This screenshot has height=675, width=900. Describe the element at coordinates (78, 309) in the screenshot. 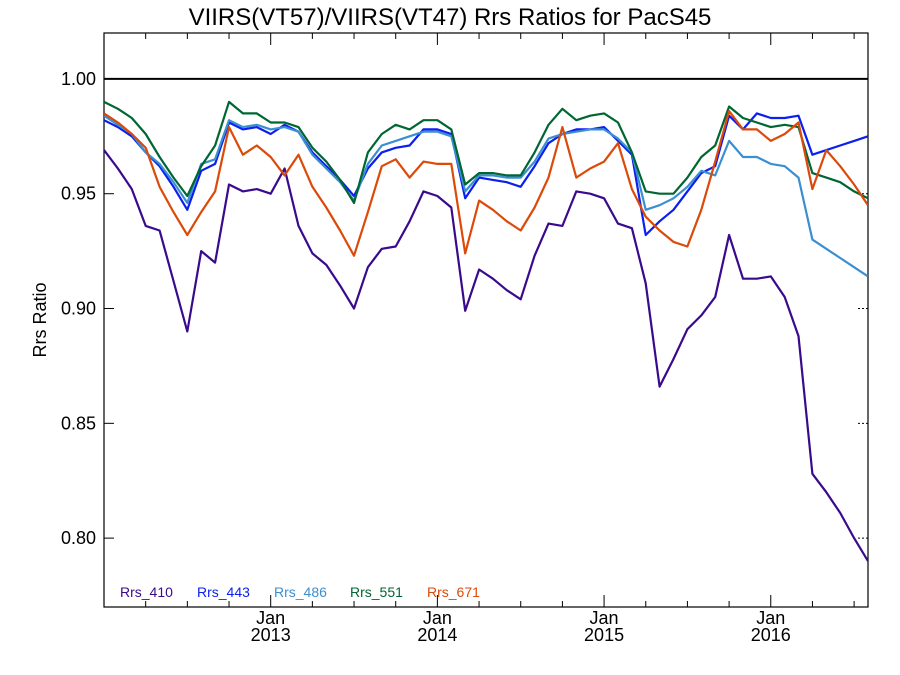

I see `y-tick-label: 0.90` at that location.